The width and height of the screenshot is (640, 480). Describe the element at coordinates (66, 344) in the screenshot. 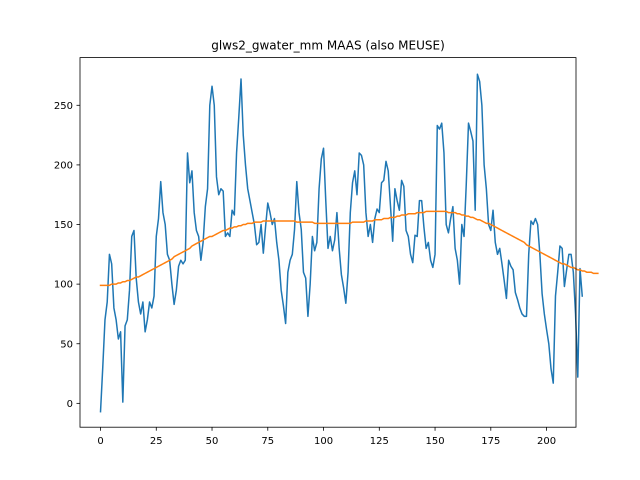

I see `y-tick-label: 50` at that location.